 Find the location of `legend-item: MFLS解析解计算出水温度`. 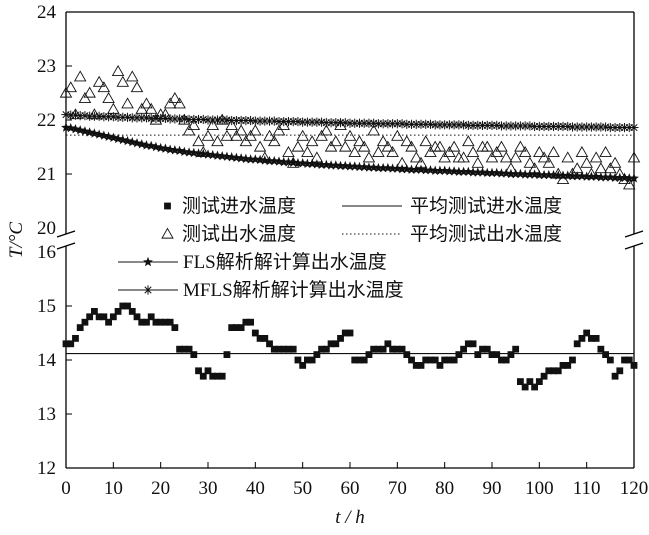

legend-item: MFLS解析解计算出水温度 is located at coordinates (261, 290).